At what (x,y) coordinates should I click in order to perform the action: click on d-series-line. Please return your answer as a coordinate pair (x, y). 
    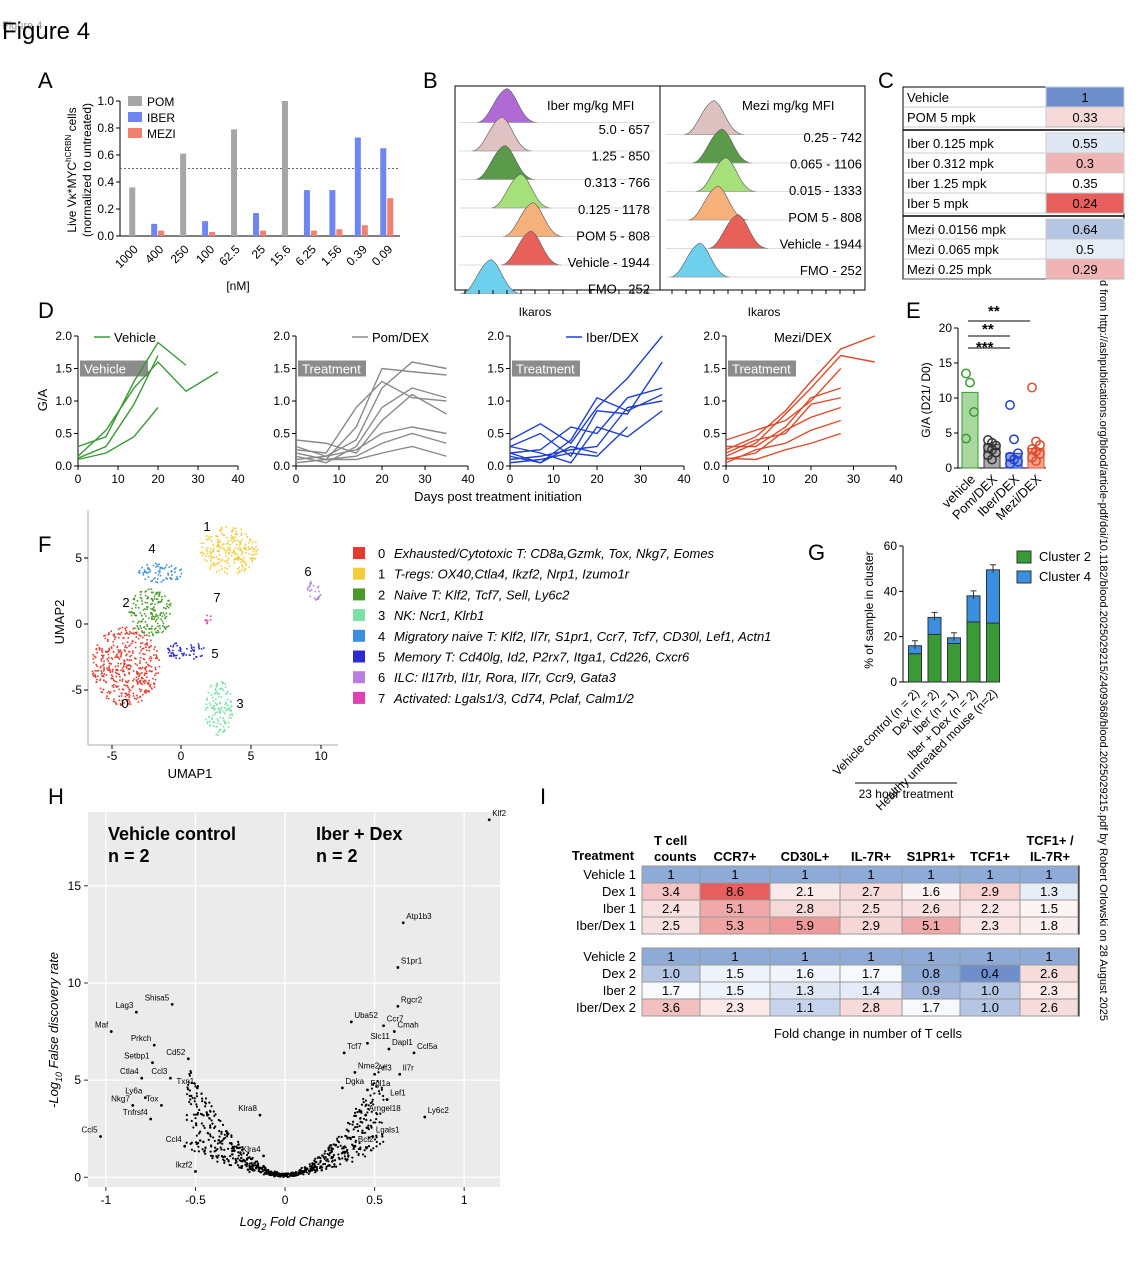
    Looking at the image, I should click on (783, 433).